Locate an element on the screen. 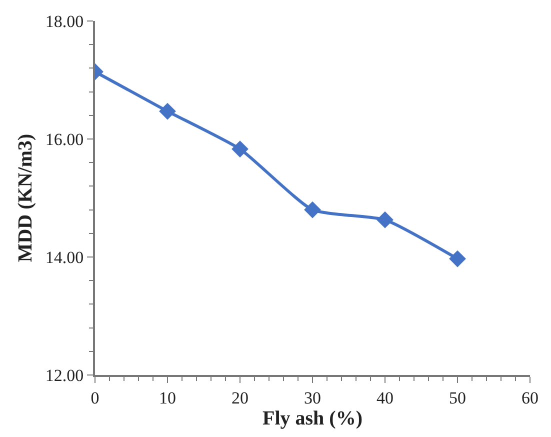  y-axis-title: MDD (KN/m3) is located at coordinates (25, 198).